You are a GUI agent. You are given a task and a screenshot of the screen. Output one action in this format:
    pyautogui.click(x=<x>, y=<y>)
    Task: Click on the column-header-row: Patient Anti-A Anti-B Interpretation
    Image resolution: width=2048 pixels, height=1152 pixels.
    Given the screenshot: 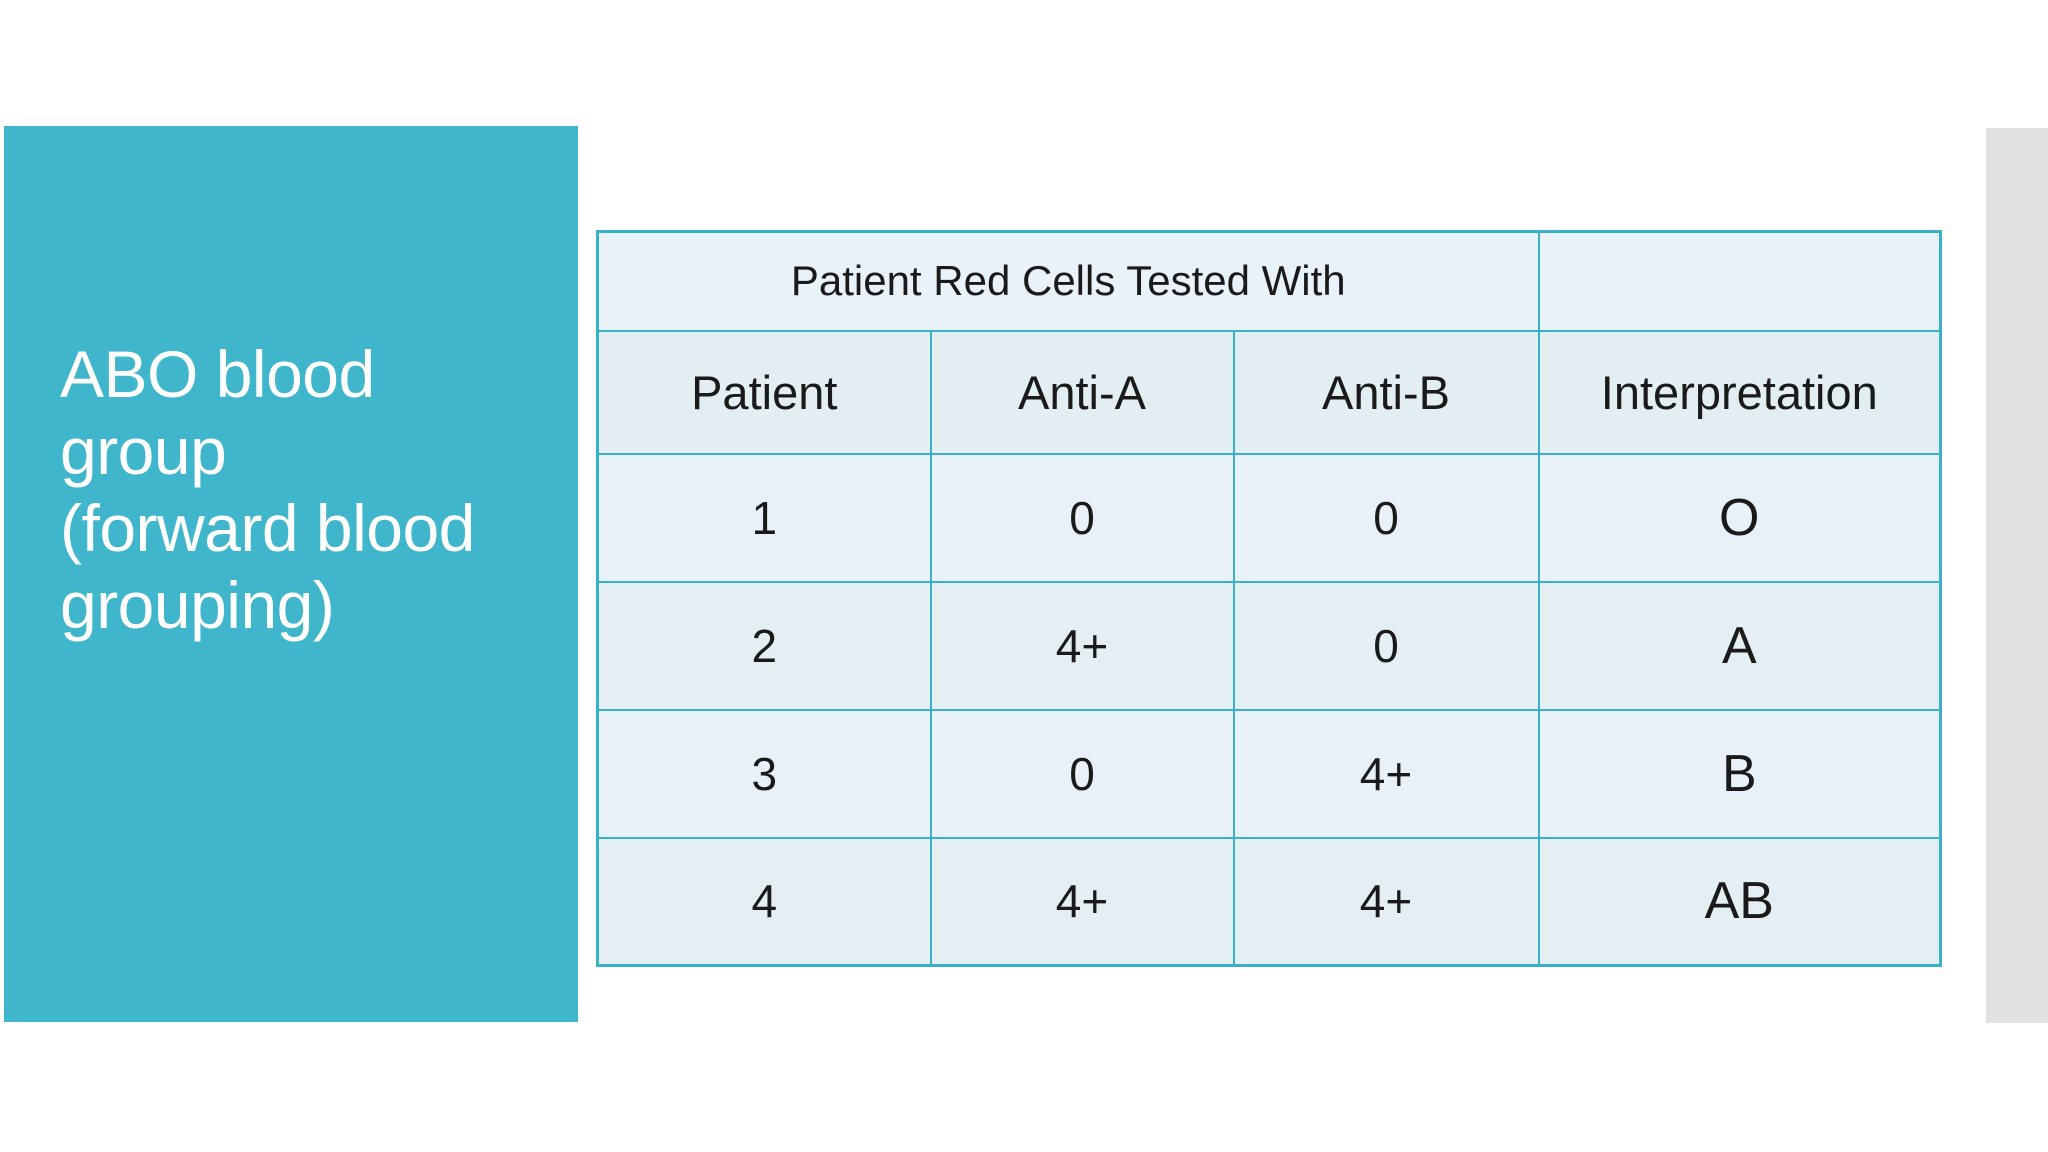 What is the action you would take?
    pyautogui.click(x=1269, y=392)
    